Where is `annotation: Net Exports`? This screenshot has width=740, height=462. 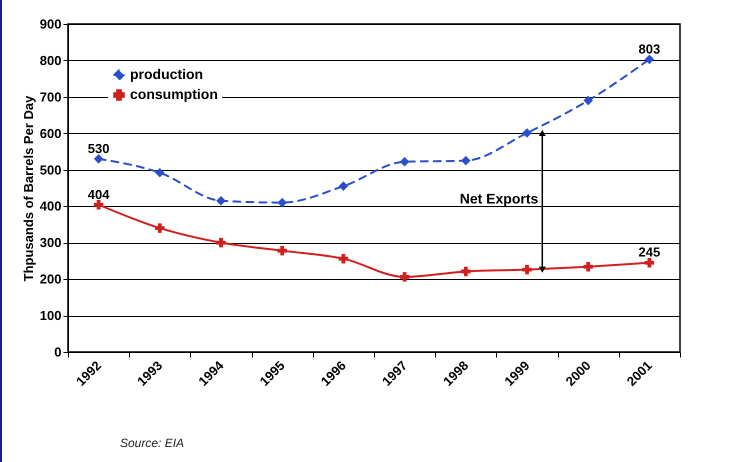
annotation: Net Exports is located at coordinates (499, 198).